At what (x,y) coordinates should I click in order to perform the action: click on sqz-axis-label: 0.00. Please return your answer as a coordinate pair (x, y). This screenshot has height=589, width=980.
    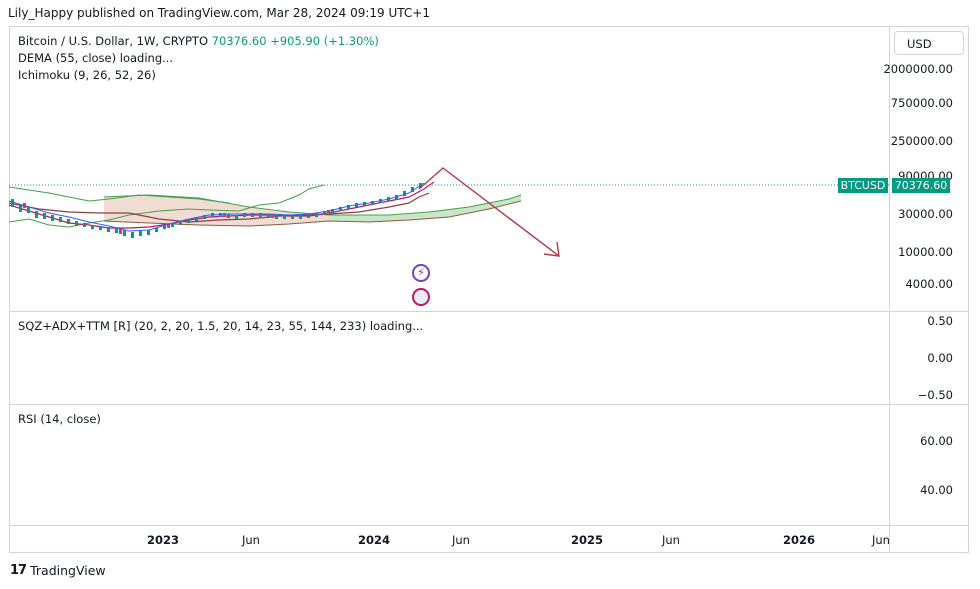
    Looking at the image, I should click on (940, 358).